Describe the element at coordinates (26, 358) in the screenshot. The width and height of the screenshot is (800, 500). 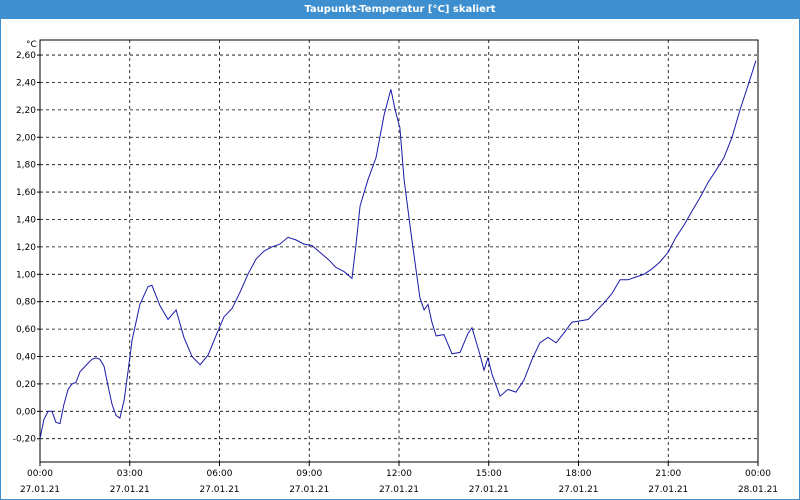
I see `y-tick-label: 0,40` at that location.